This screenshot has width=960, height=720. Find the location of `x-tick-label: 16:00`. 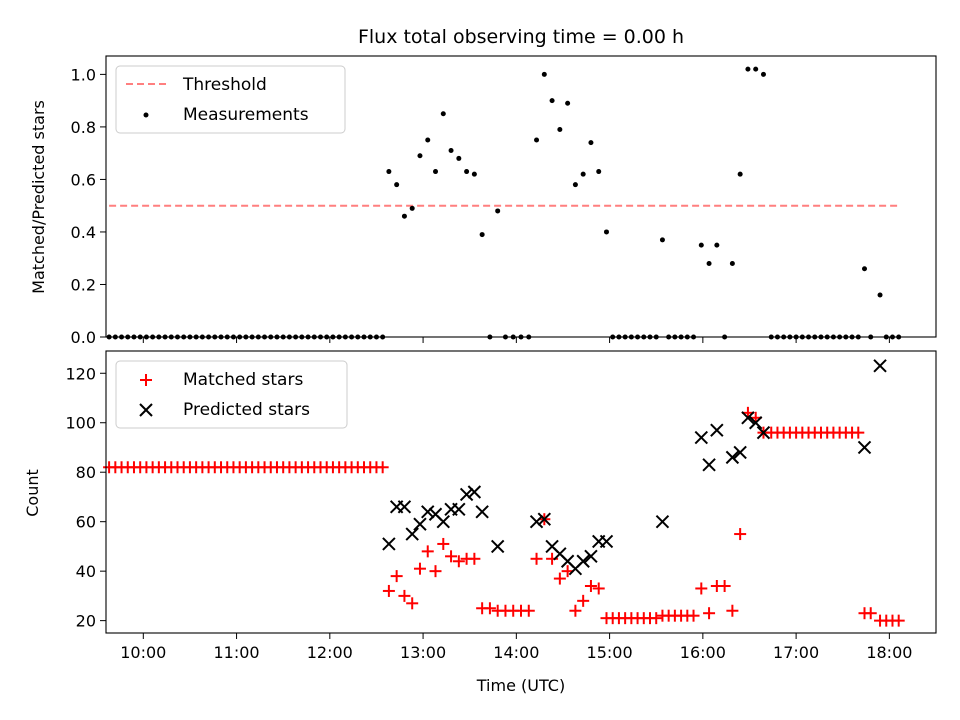

x-tick-label: 16:00 is located at coordinates (703, 652).